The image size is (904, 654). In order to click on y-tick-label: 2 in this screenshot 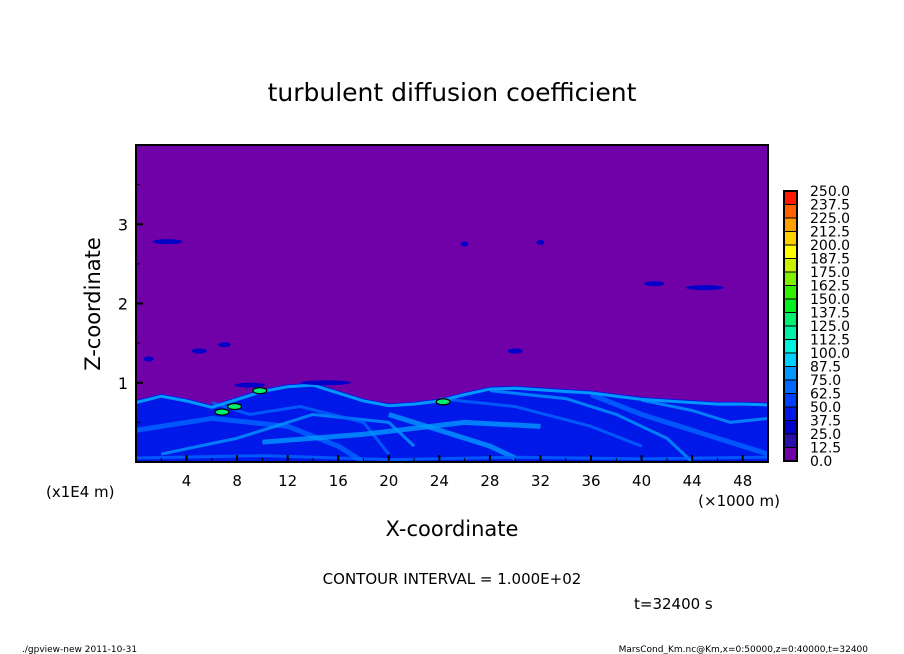, I will do `click(123, 304)`.